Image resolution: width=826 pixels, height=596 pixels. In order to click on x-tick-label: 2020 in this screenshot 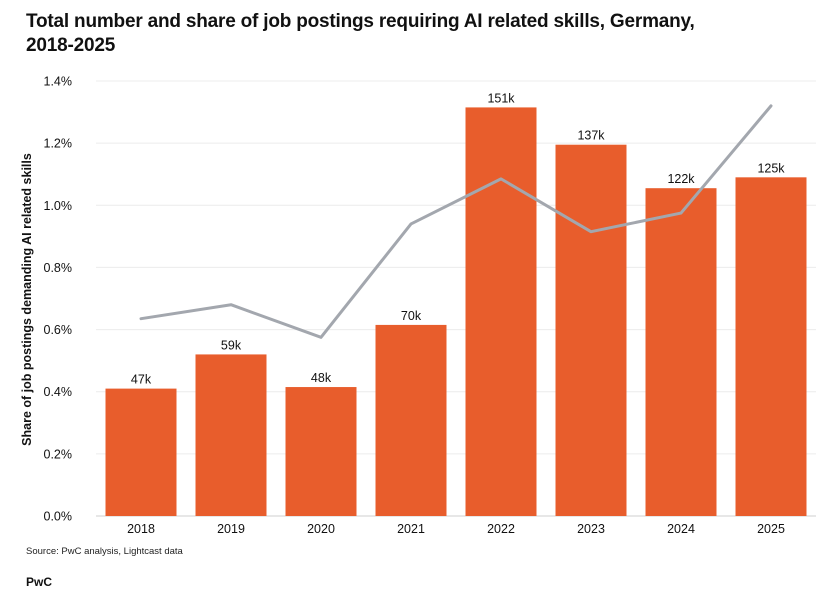, I will do `click(321, 529)`.